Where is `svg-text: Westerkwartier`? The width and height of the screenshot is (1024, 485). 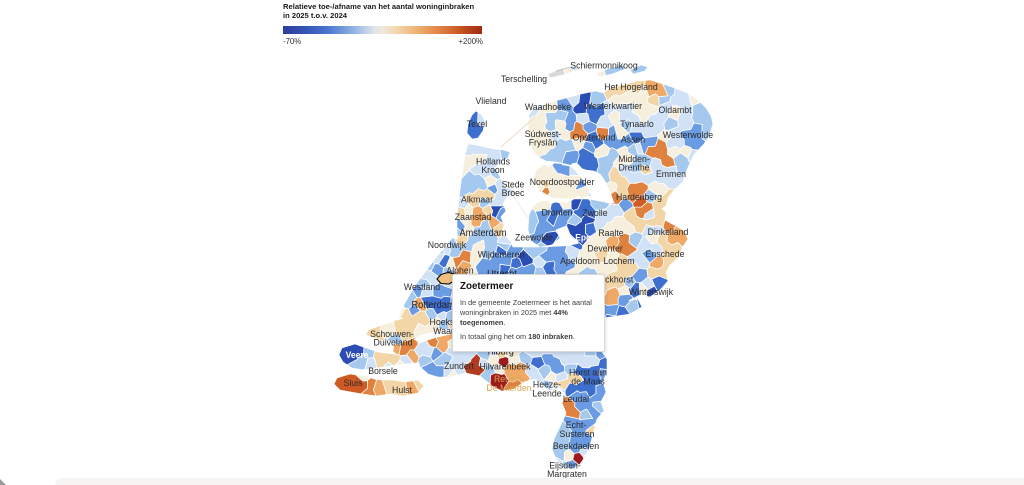 svg-text: Westerkwartier is located at coordinates (613, 106).